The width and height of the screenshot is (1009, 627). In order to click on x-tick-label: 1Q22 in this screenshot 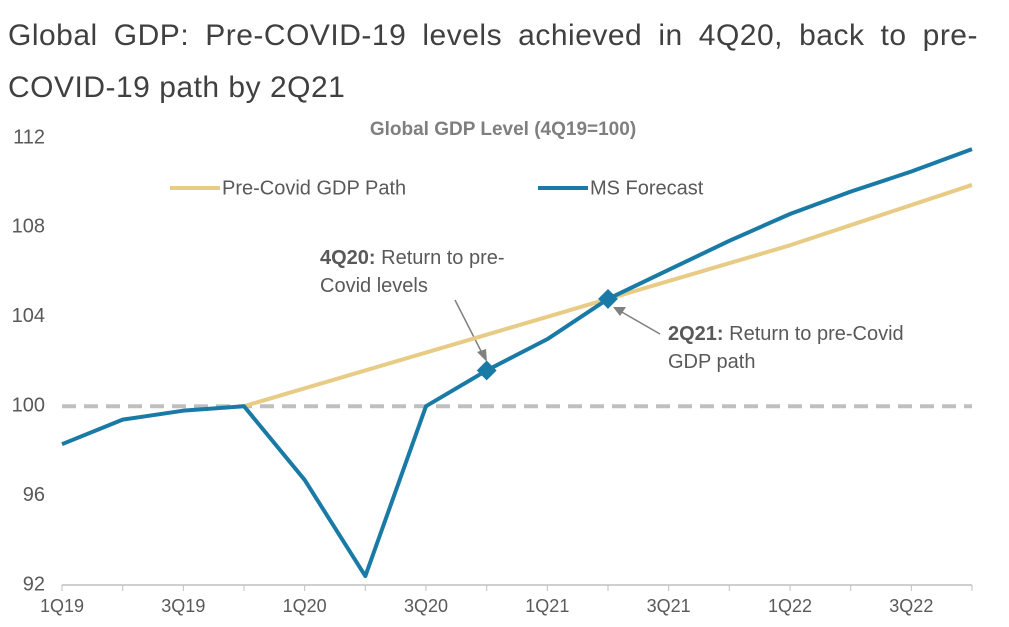, I will do `click(790, 606)`.